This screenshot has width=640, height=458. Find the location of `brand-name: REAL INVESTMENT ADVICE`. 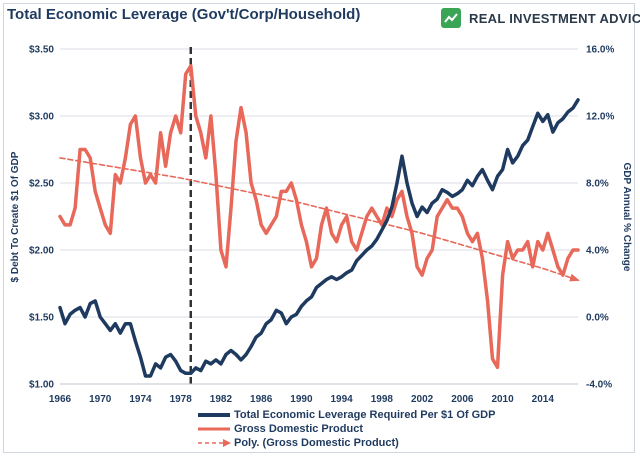

brand-name: REAL INVESTMENT ADVICE is located at coordinates (554, 18).